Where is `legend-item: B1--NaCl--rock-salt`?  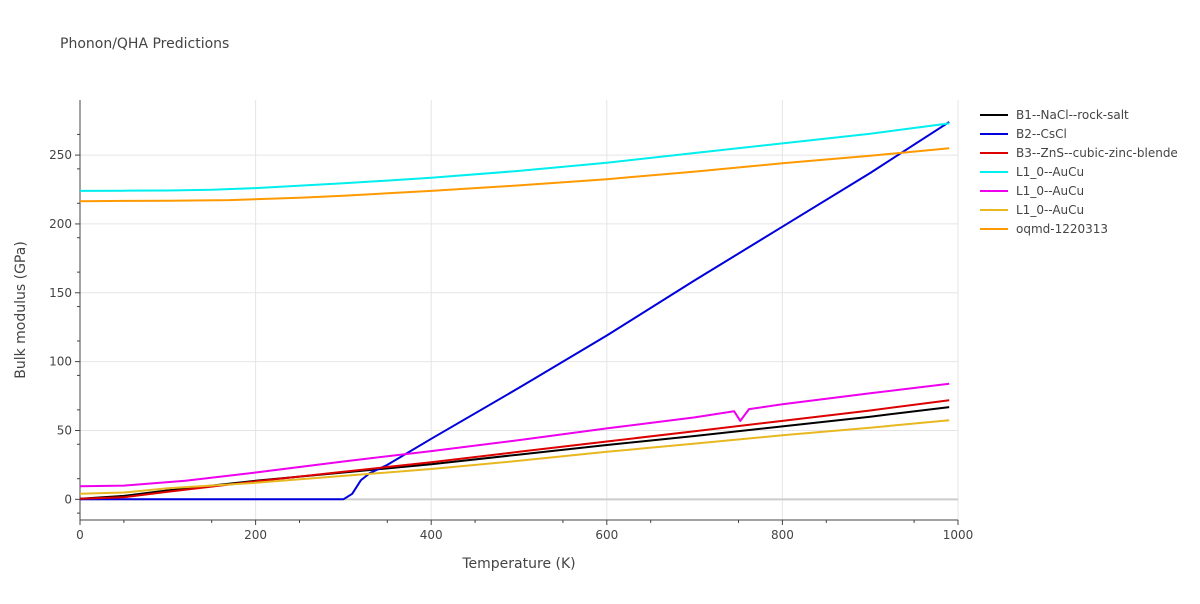
legend-item: B1--NaCl--rock-salt is located at coordinates (1079, 114).